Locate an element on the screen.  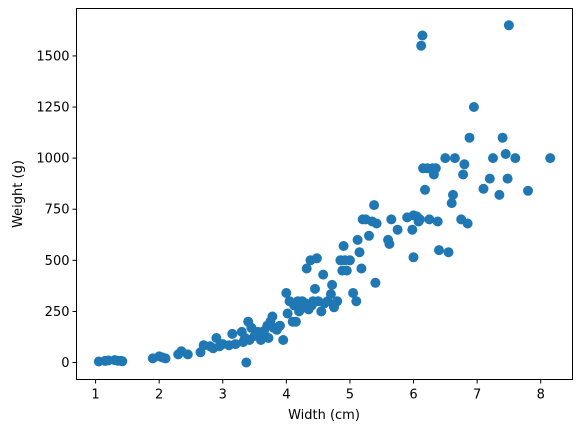
y-tick-label-4: 1000 is located at coordinates (52, 159).